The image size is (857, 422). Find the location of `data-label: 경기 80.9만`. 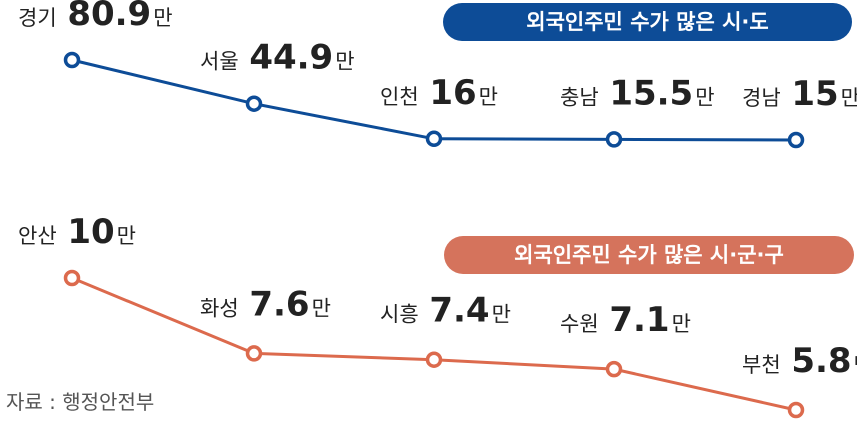

data-label: 경기 80.9만 is located at coordinates (95, 17).